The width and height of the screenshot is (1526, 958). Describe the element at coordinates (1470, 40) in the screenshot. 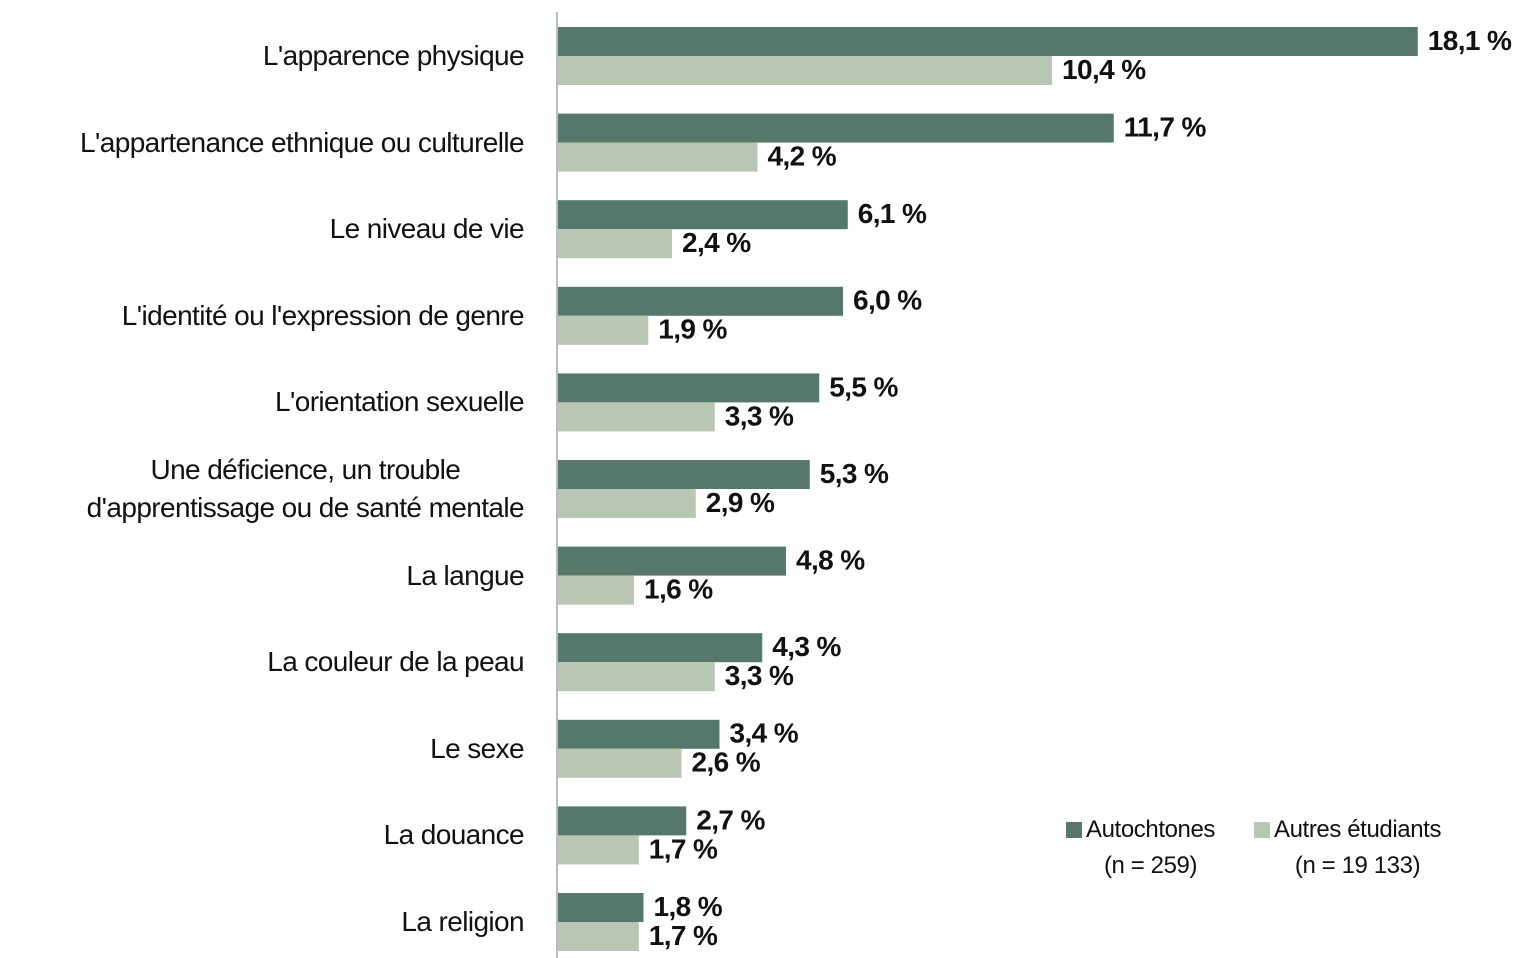

I see `value-label: 18,1 %` at that location.